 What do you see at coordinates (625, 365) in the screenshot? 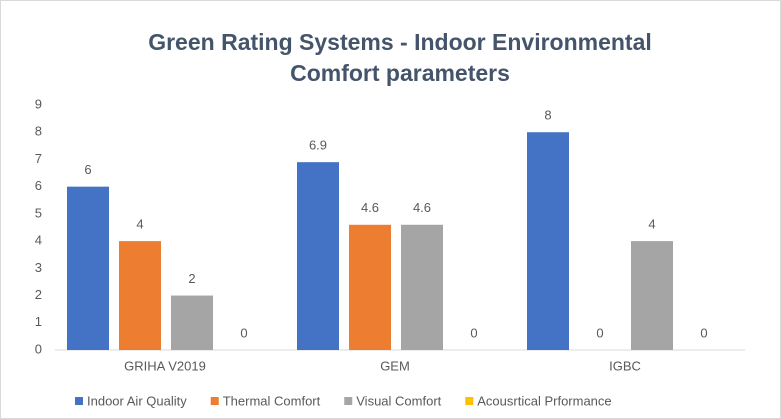
I see `x-tick-label: IGBC` at bounding box center [625, 365].